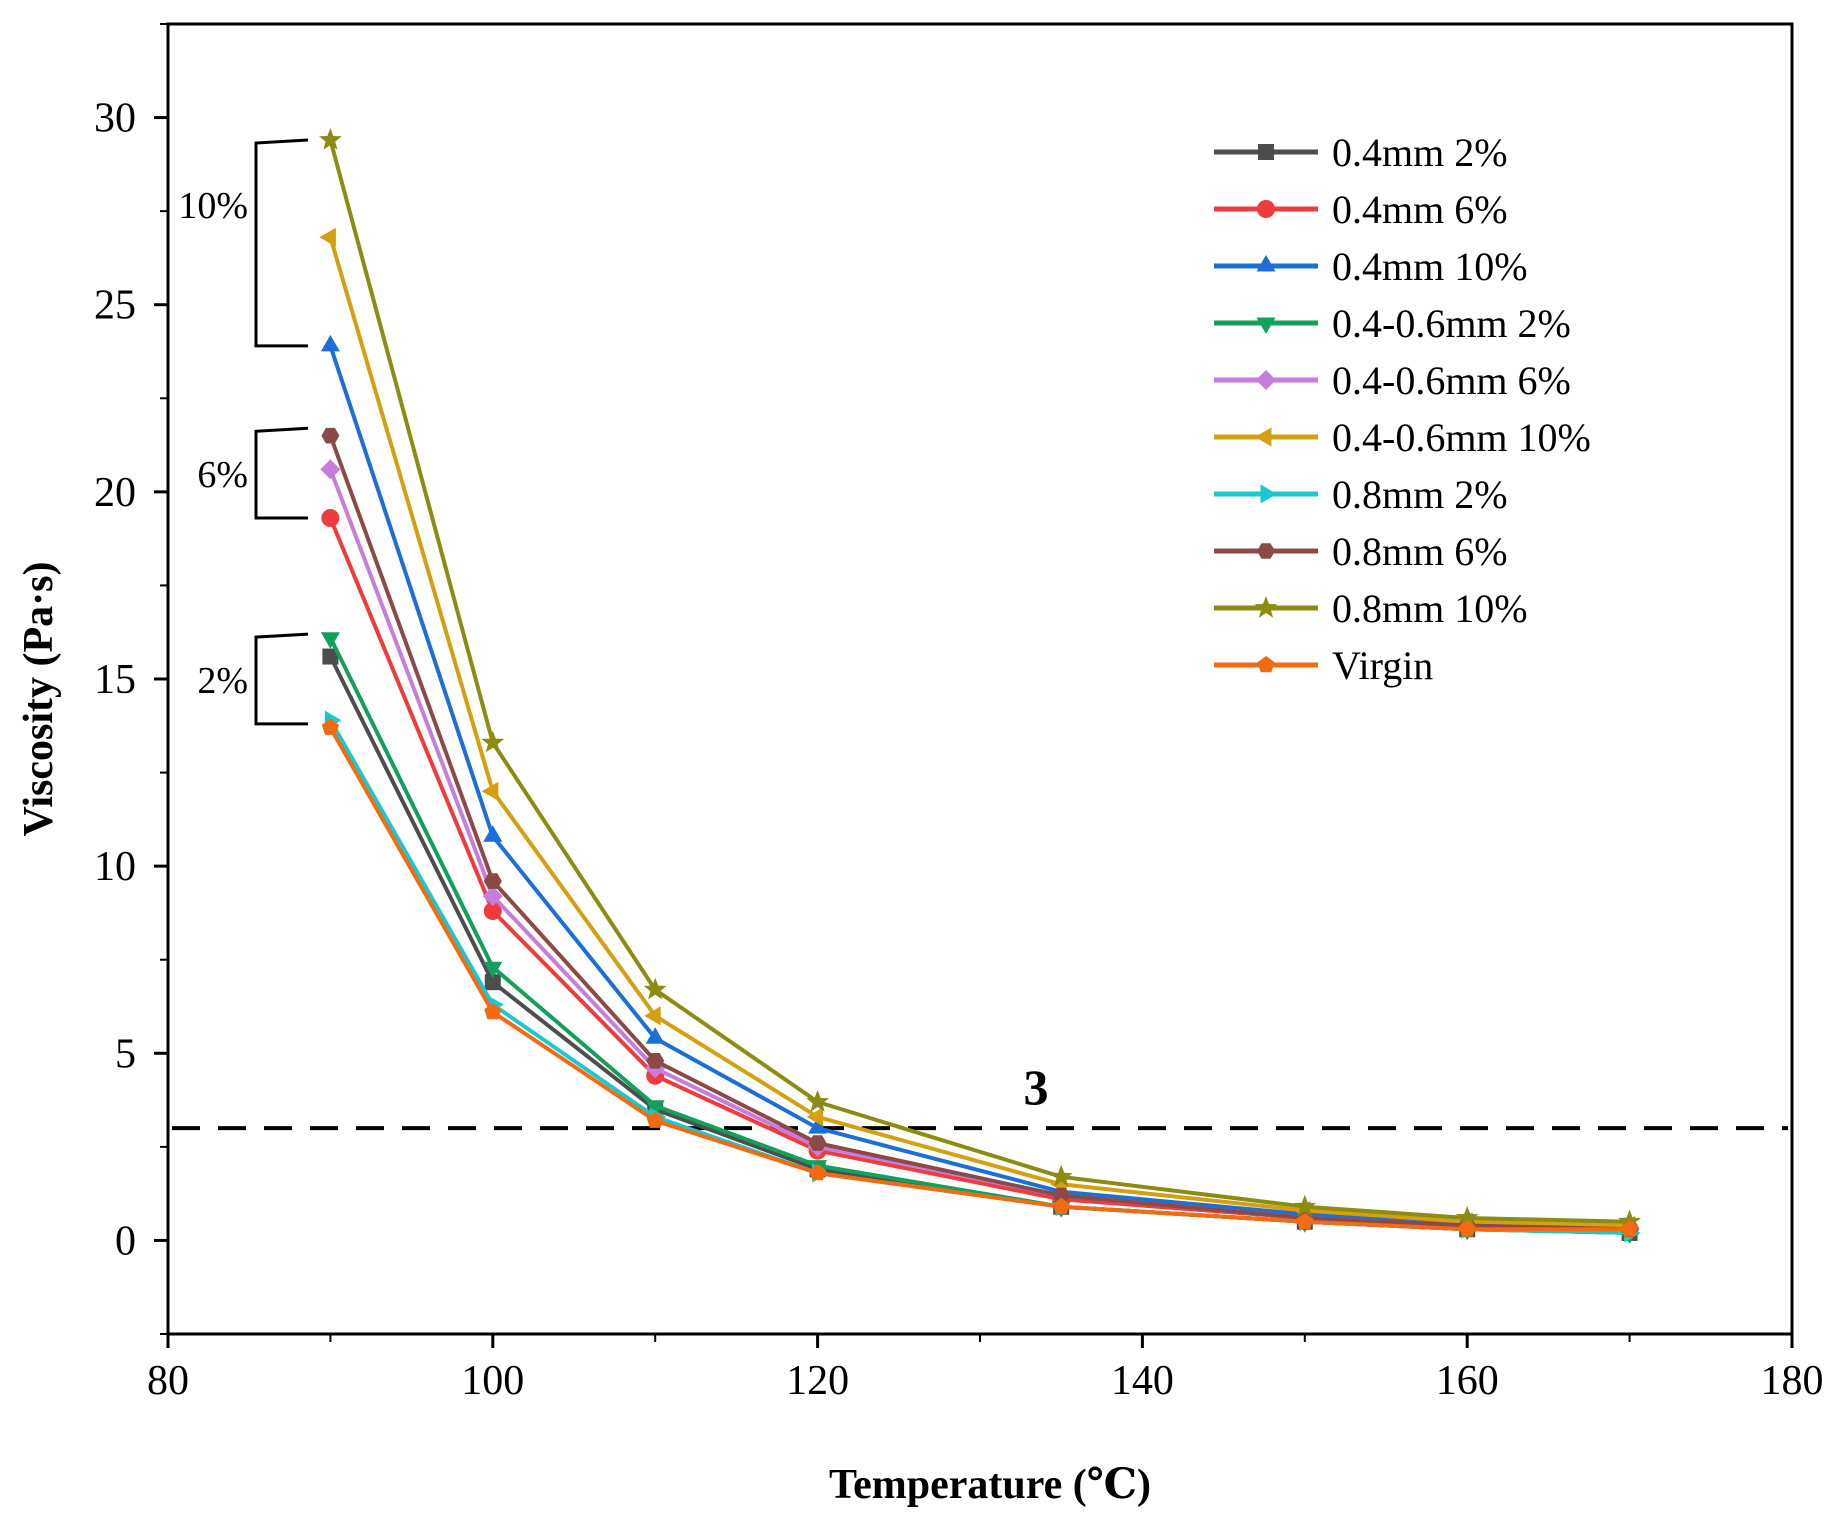 The height and width of the screenshot is (1527, 1848). I want to click on reference-line-label: 3, so click(1036, 1087).